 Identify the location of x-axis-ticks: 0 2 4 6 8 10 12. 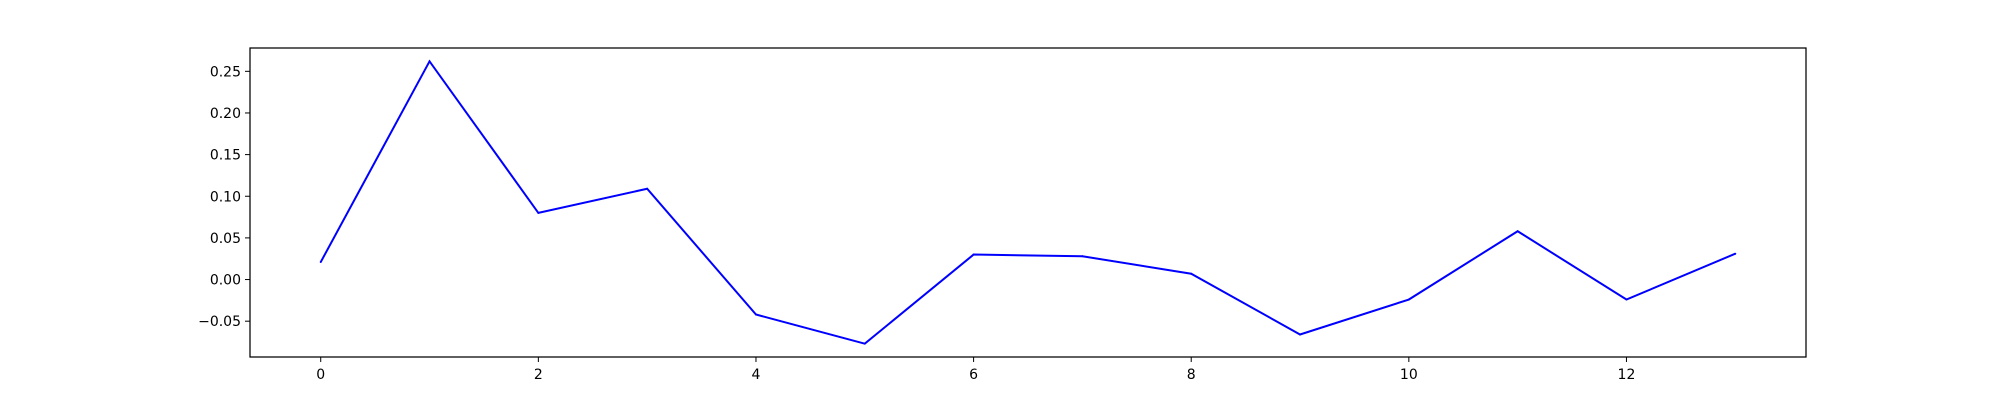
(975, 370).